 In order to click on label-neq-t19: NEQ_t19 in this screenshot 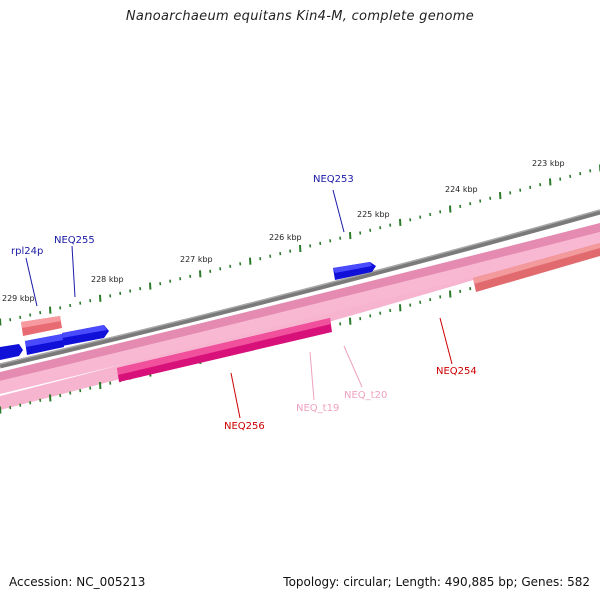, I will do `click(317, 408)`.